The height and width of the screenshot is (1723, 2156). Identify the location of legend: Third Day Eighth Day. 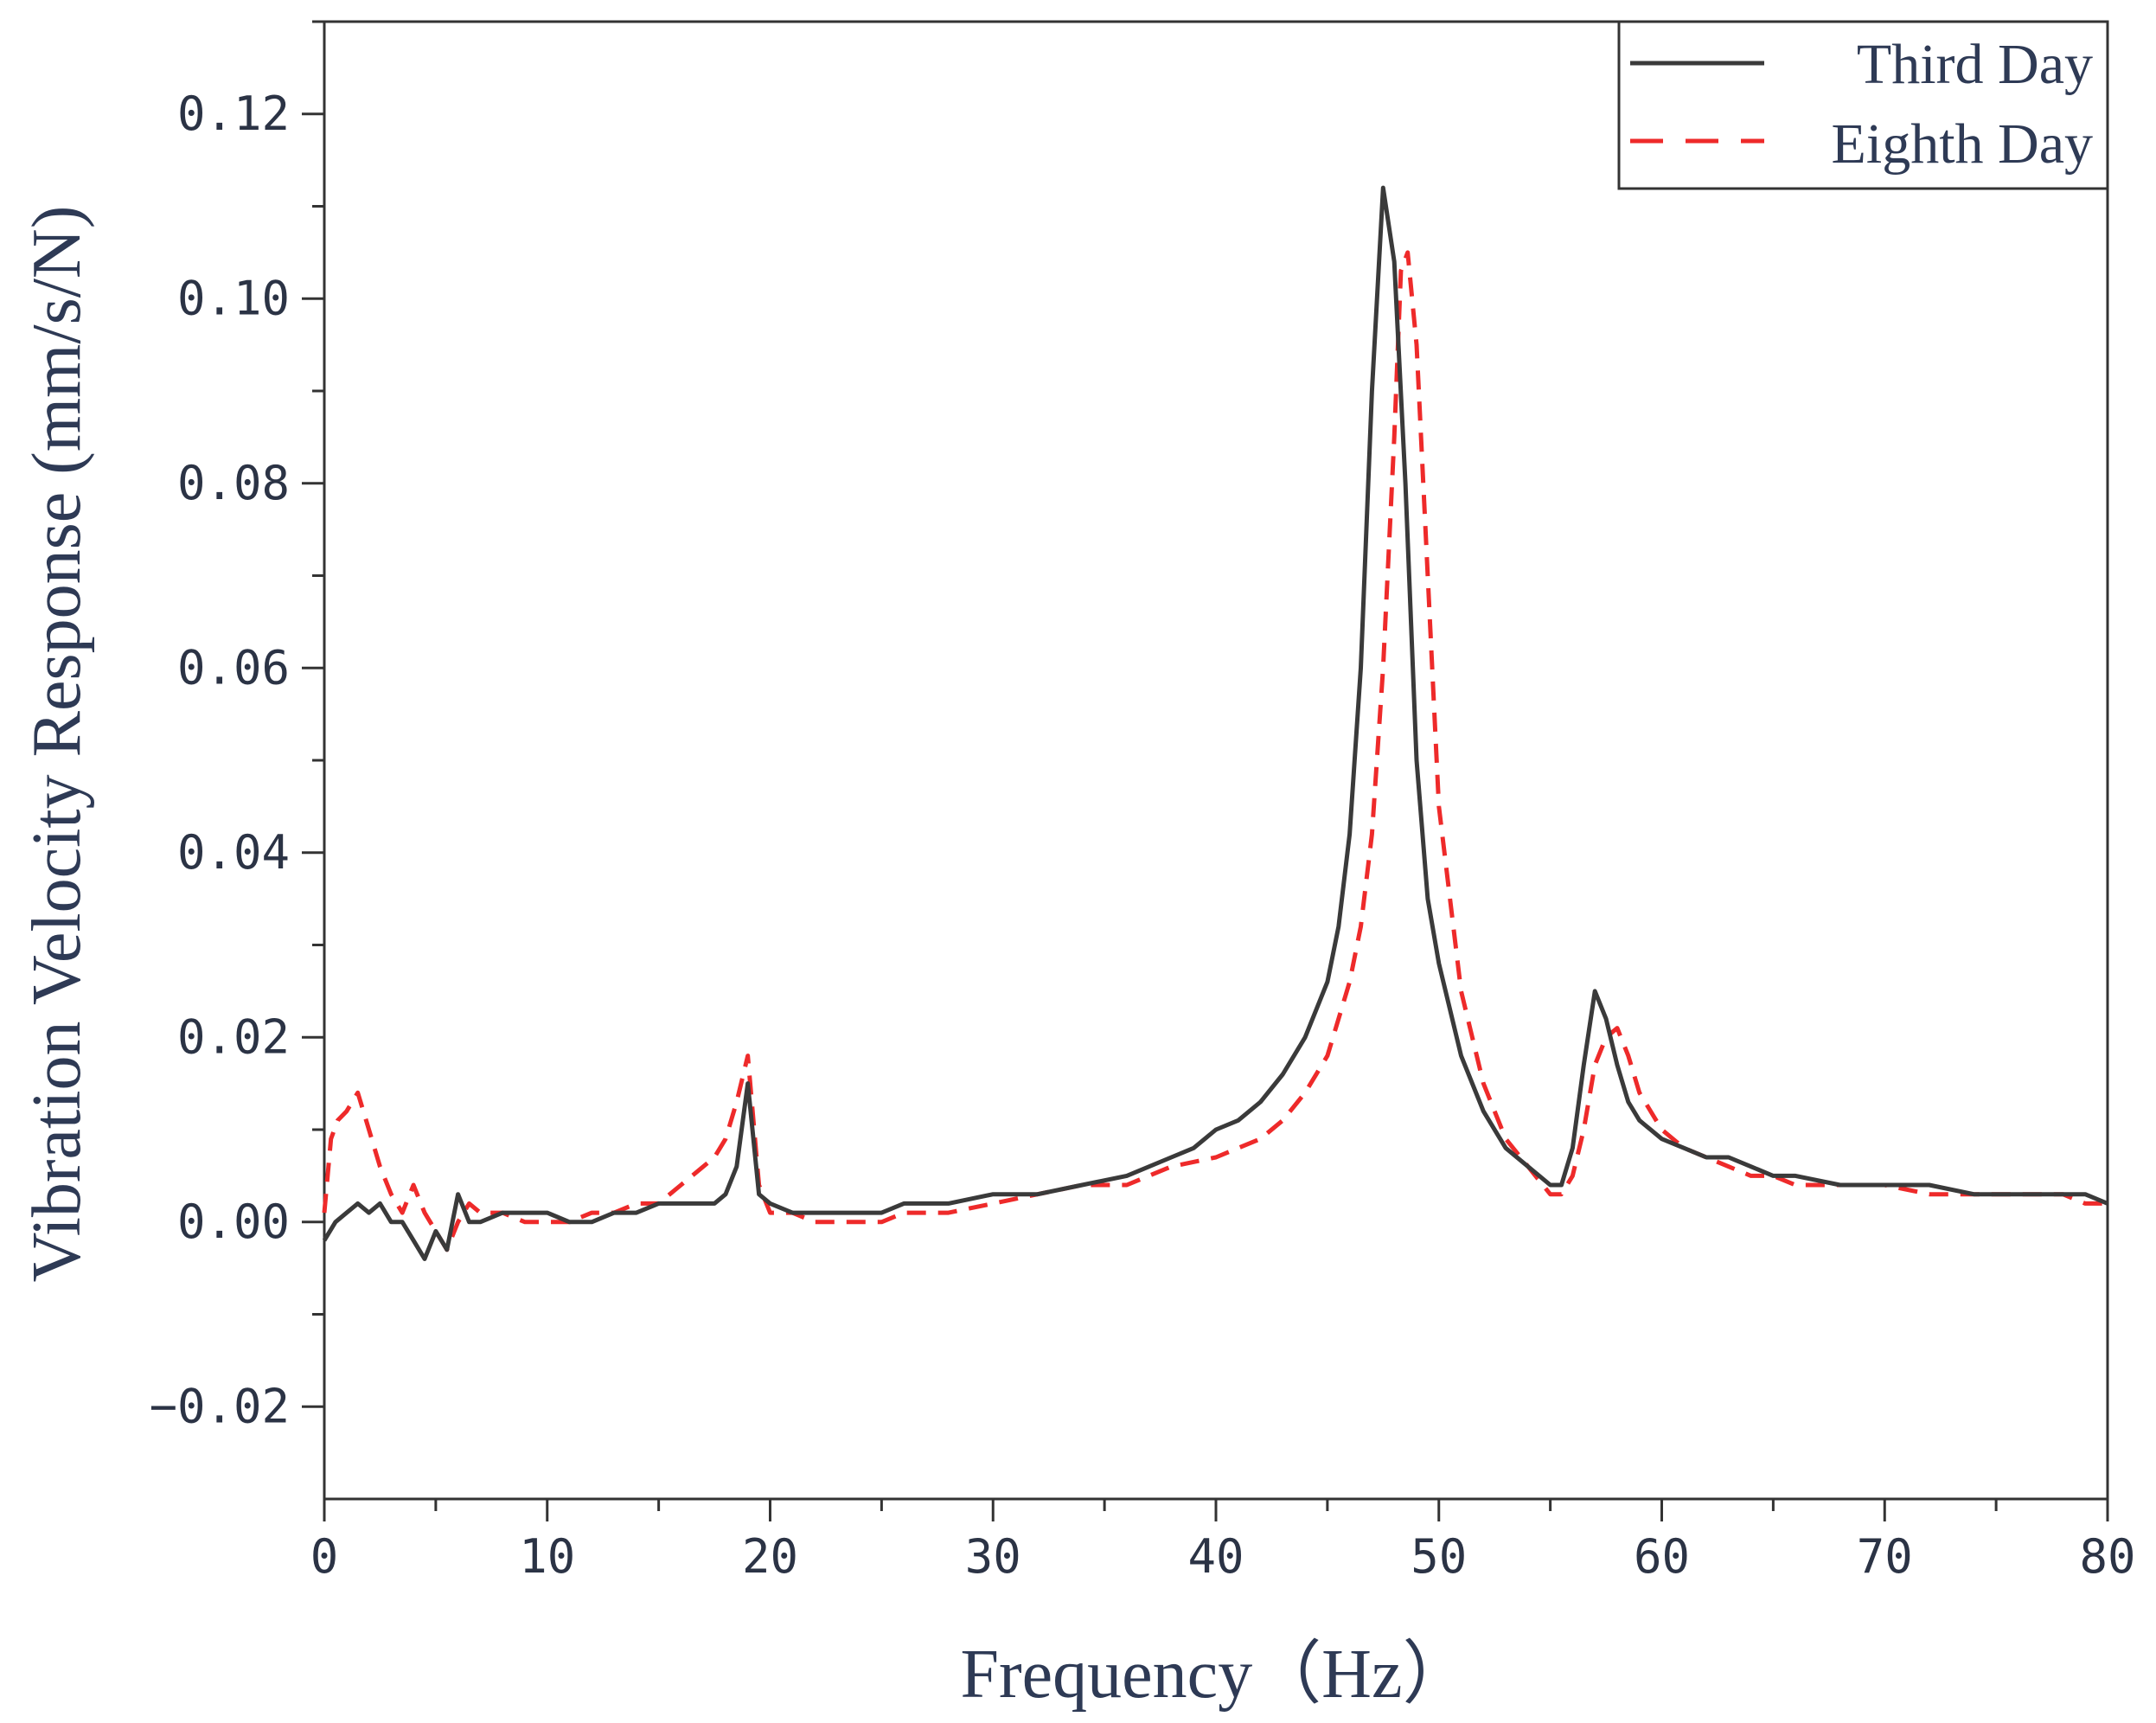
(1863, 105).